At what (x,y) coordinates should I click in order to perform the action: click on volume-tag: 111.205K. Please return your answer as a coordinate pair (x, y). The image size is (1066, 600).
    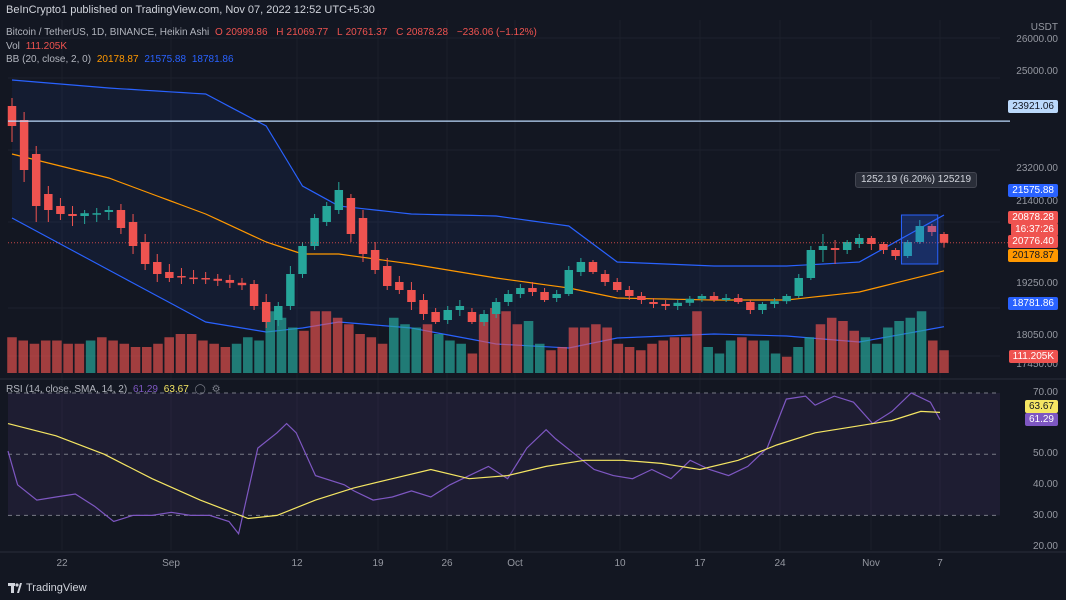
    Looking at the image, I should click on (1033, 356).